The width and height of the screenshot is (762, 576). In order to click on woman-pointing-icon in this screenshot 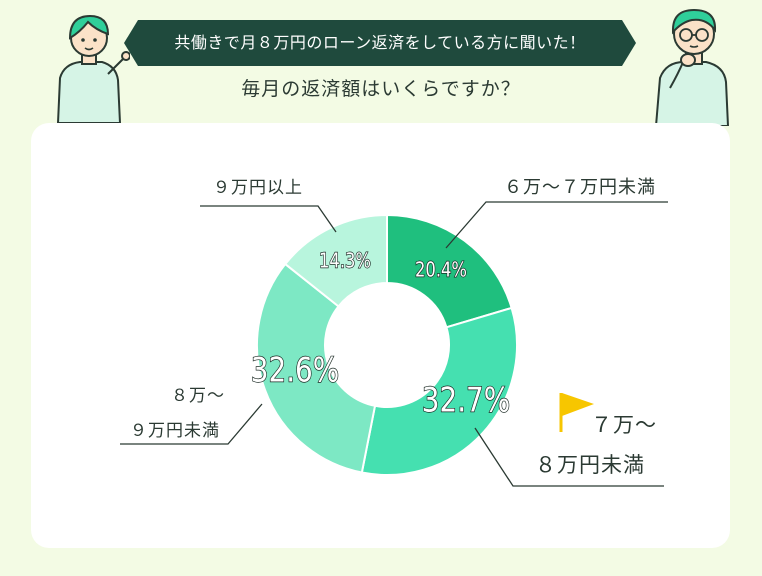, I will do `click(93, 68)`.